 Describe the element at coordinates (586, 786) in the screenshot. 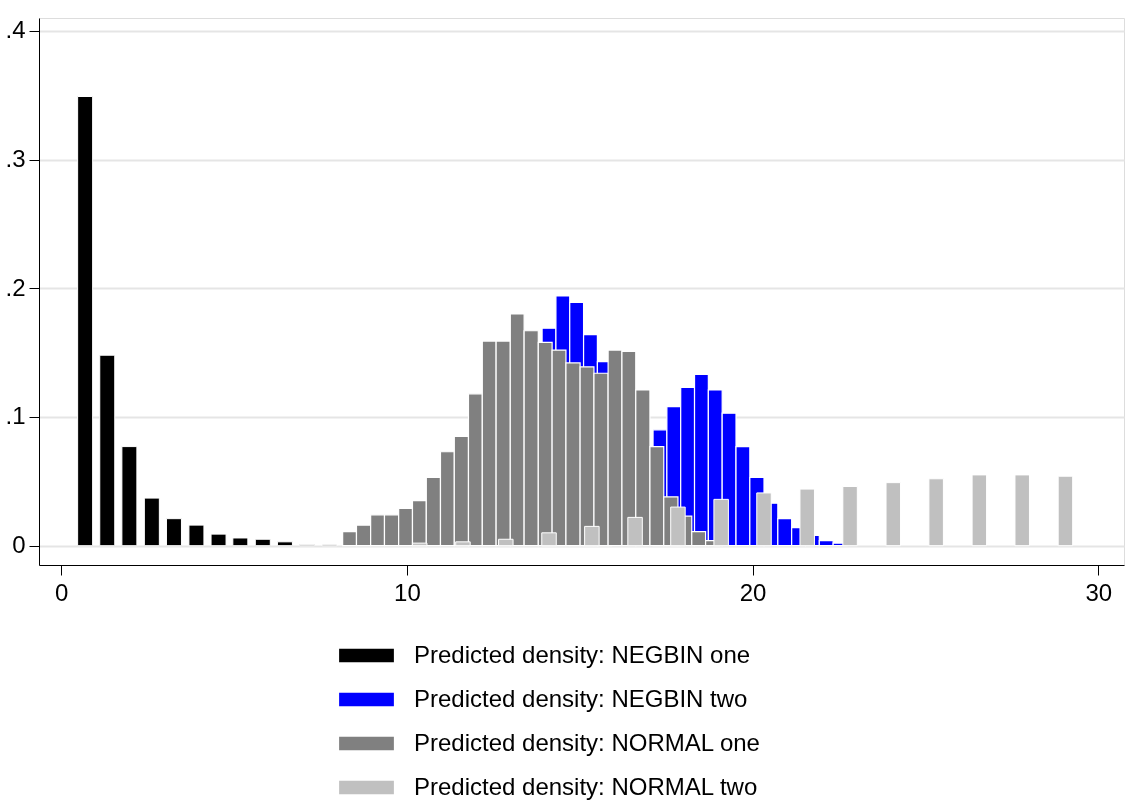

I see `legend-label: Predicted density: NORMAL two` at that location.